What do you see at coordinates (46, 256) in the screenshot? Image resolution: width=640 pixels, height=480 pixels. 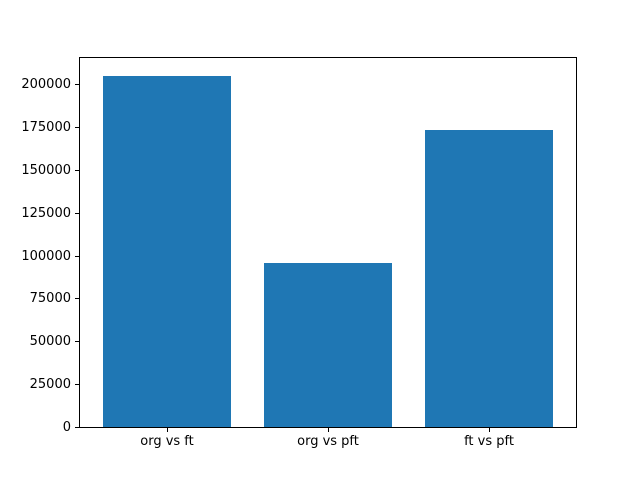 I see `y-tick-label: 100000` at bounding box center [46, 256].